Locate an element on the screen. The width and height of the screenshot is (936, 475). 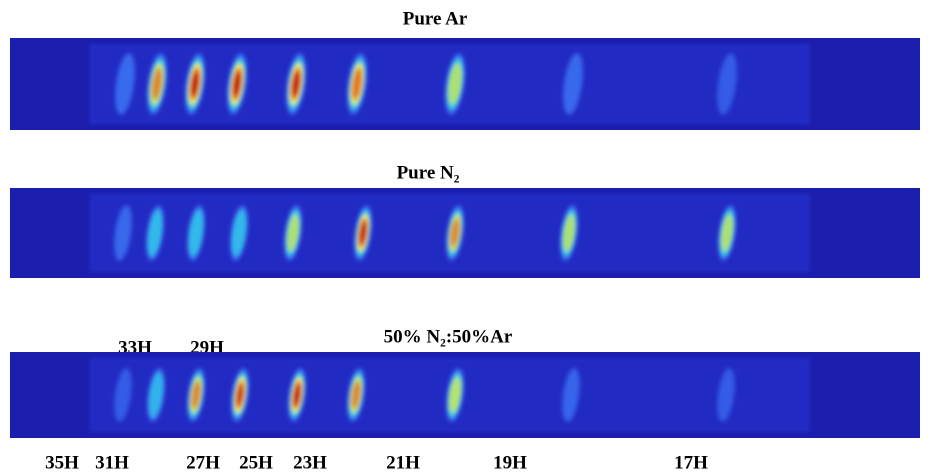
harmonic-label: 17H is located at coordinates (691, 462).